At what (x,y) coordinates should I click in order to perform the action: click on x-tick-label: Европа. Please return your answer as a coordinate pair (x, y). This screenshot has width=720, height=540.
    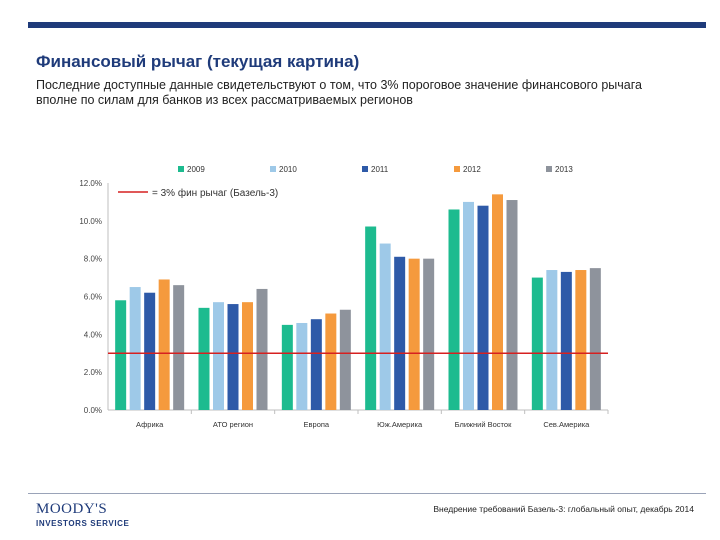
    Looking at the image, I should click on (317, 424).